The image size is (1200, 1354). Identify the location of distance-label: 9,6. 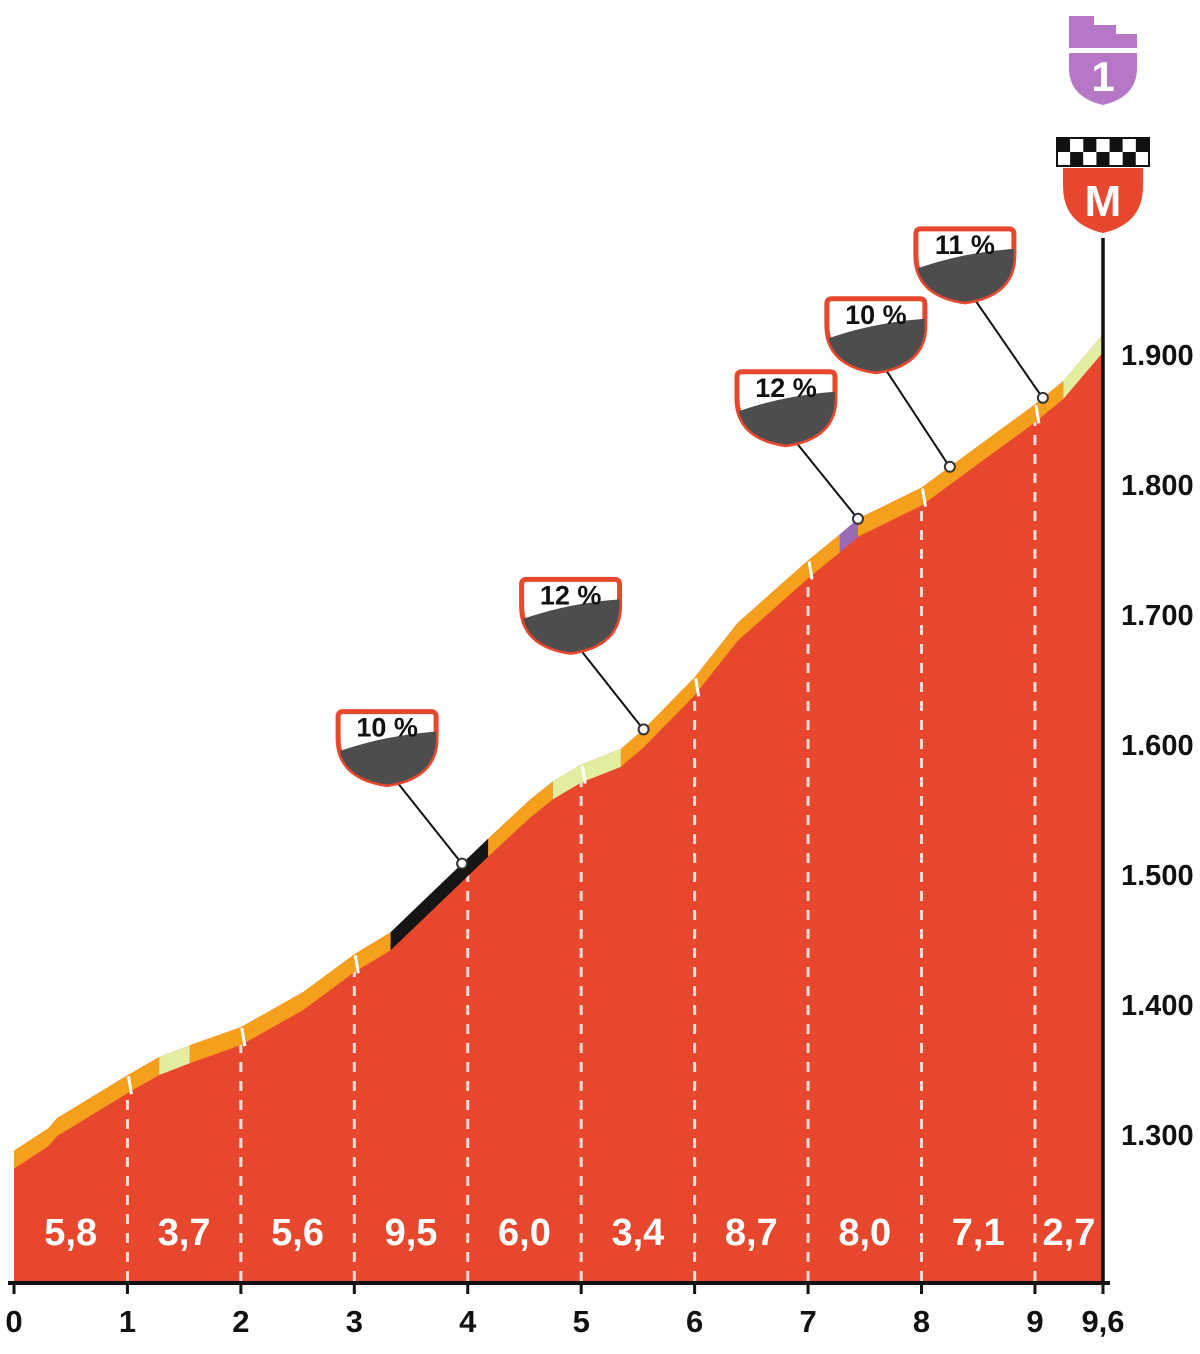
(1102, 1321).